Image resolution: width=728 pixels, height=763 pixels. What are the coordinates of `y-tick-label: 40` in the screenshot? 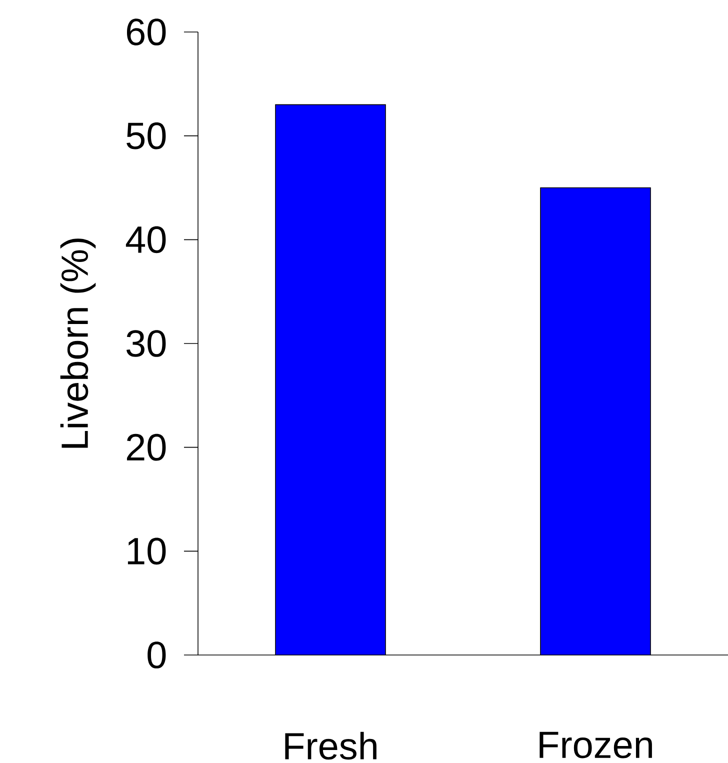 It's located at (146, 240).